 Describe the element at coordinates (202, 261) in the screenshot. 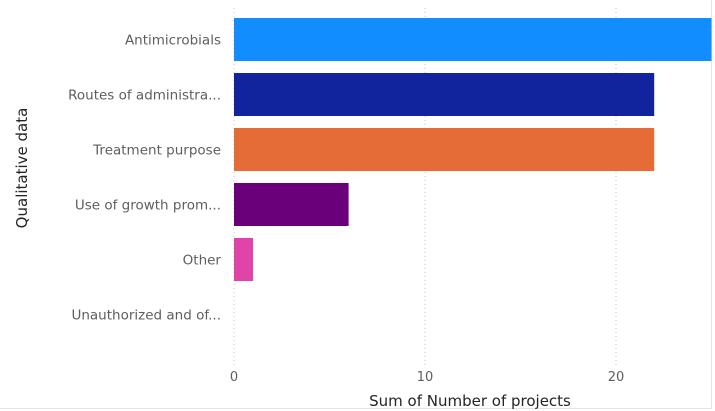

I see `category-label: Other` at that location.